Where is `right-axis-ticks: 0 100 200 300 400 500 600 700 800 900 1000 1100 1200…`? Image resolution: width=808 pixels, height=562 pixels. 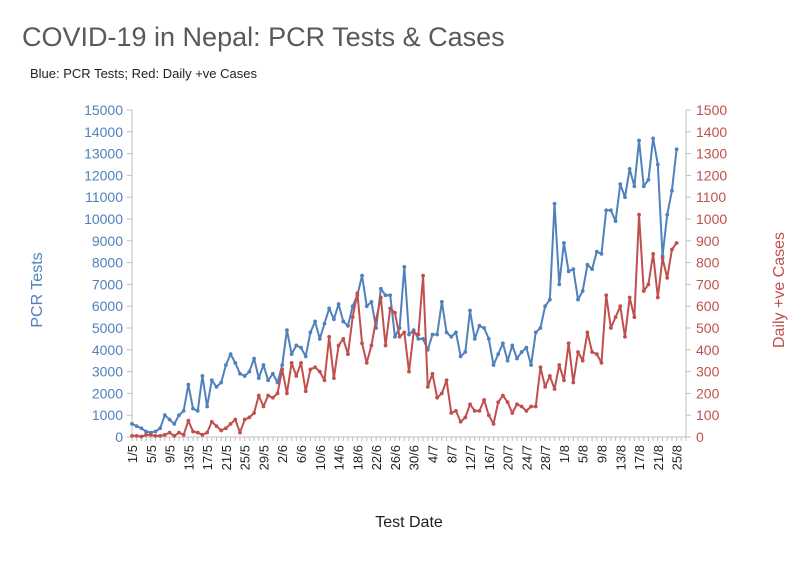 right-axis-ticks: 0 100 200 300 400 500 600 700 800 900 1000 1100 1200… is located at coordinates (706, 273).